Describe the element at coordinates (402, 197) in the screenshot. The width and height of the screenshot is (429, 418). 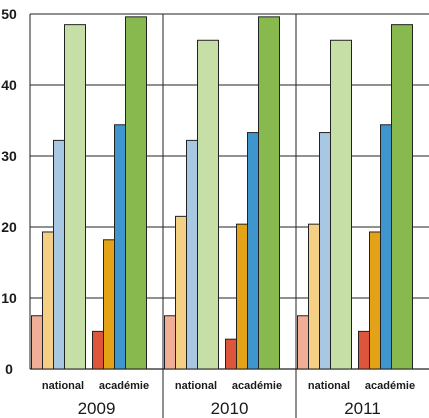
I see `bar-2011-académie-4` at that location.